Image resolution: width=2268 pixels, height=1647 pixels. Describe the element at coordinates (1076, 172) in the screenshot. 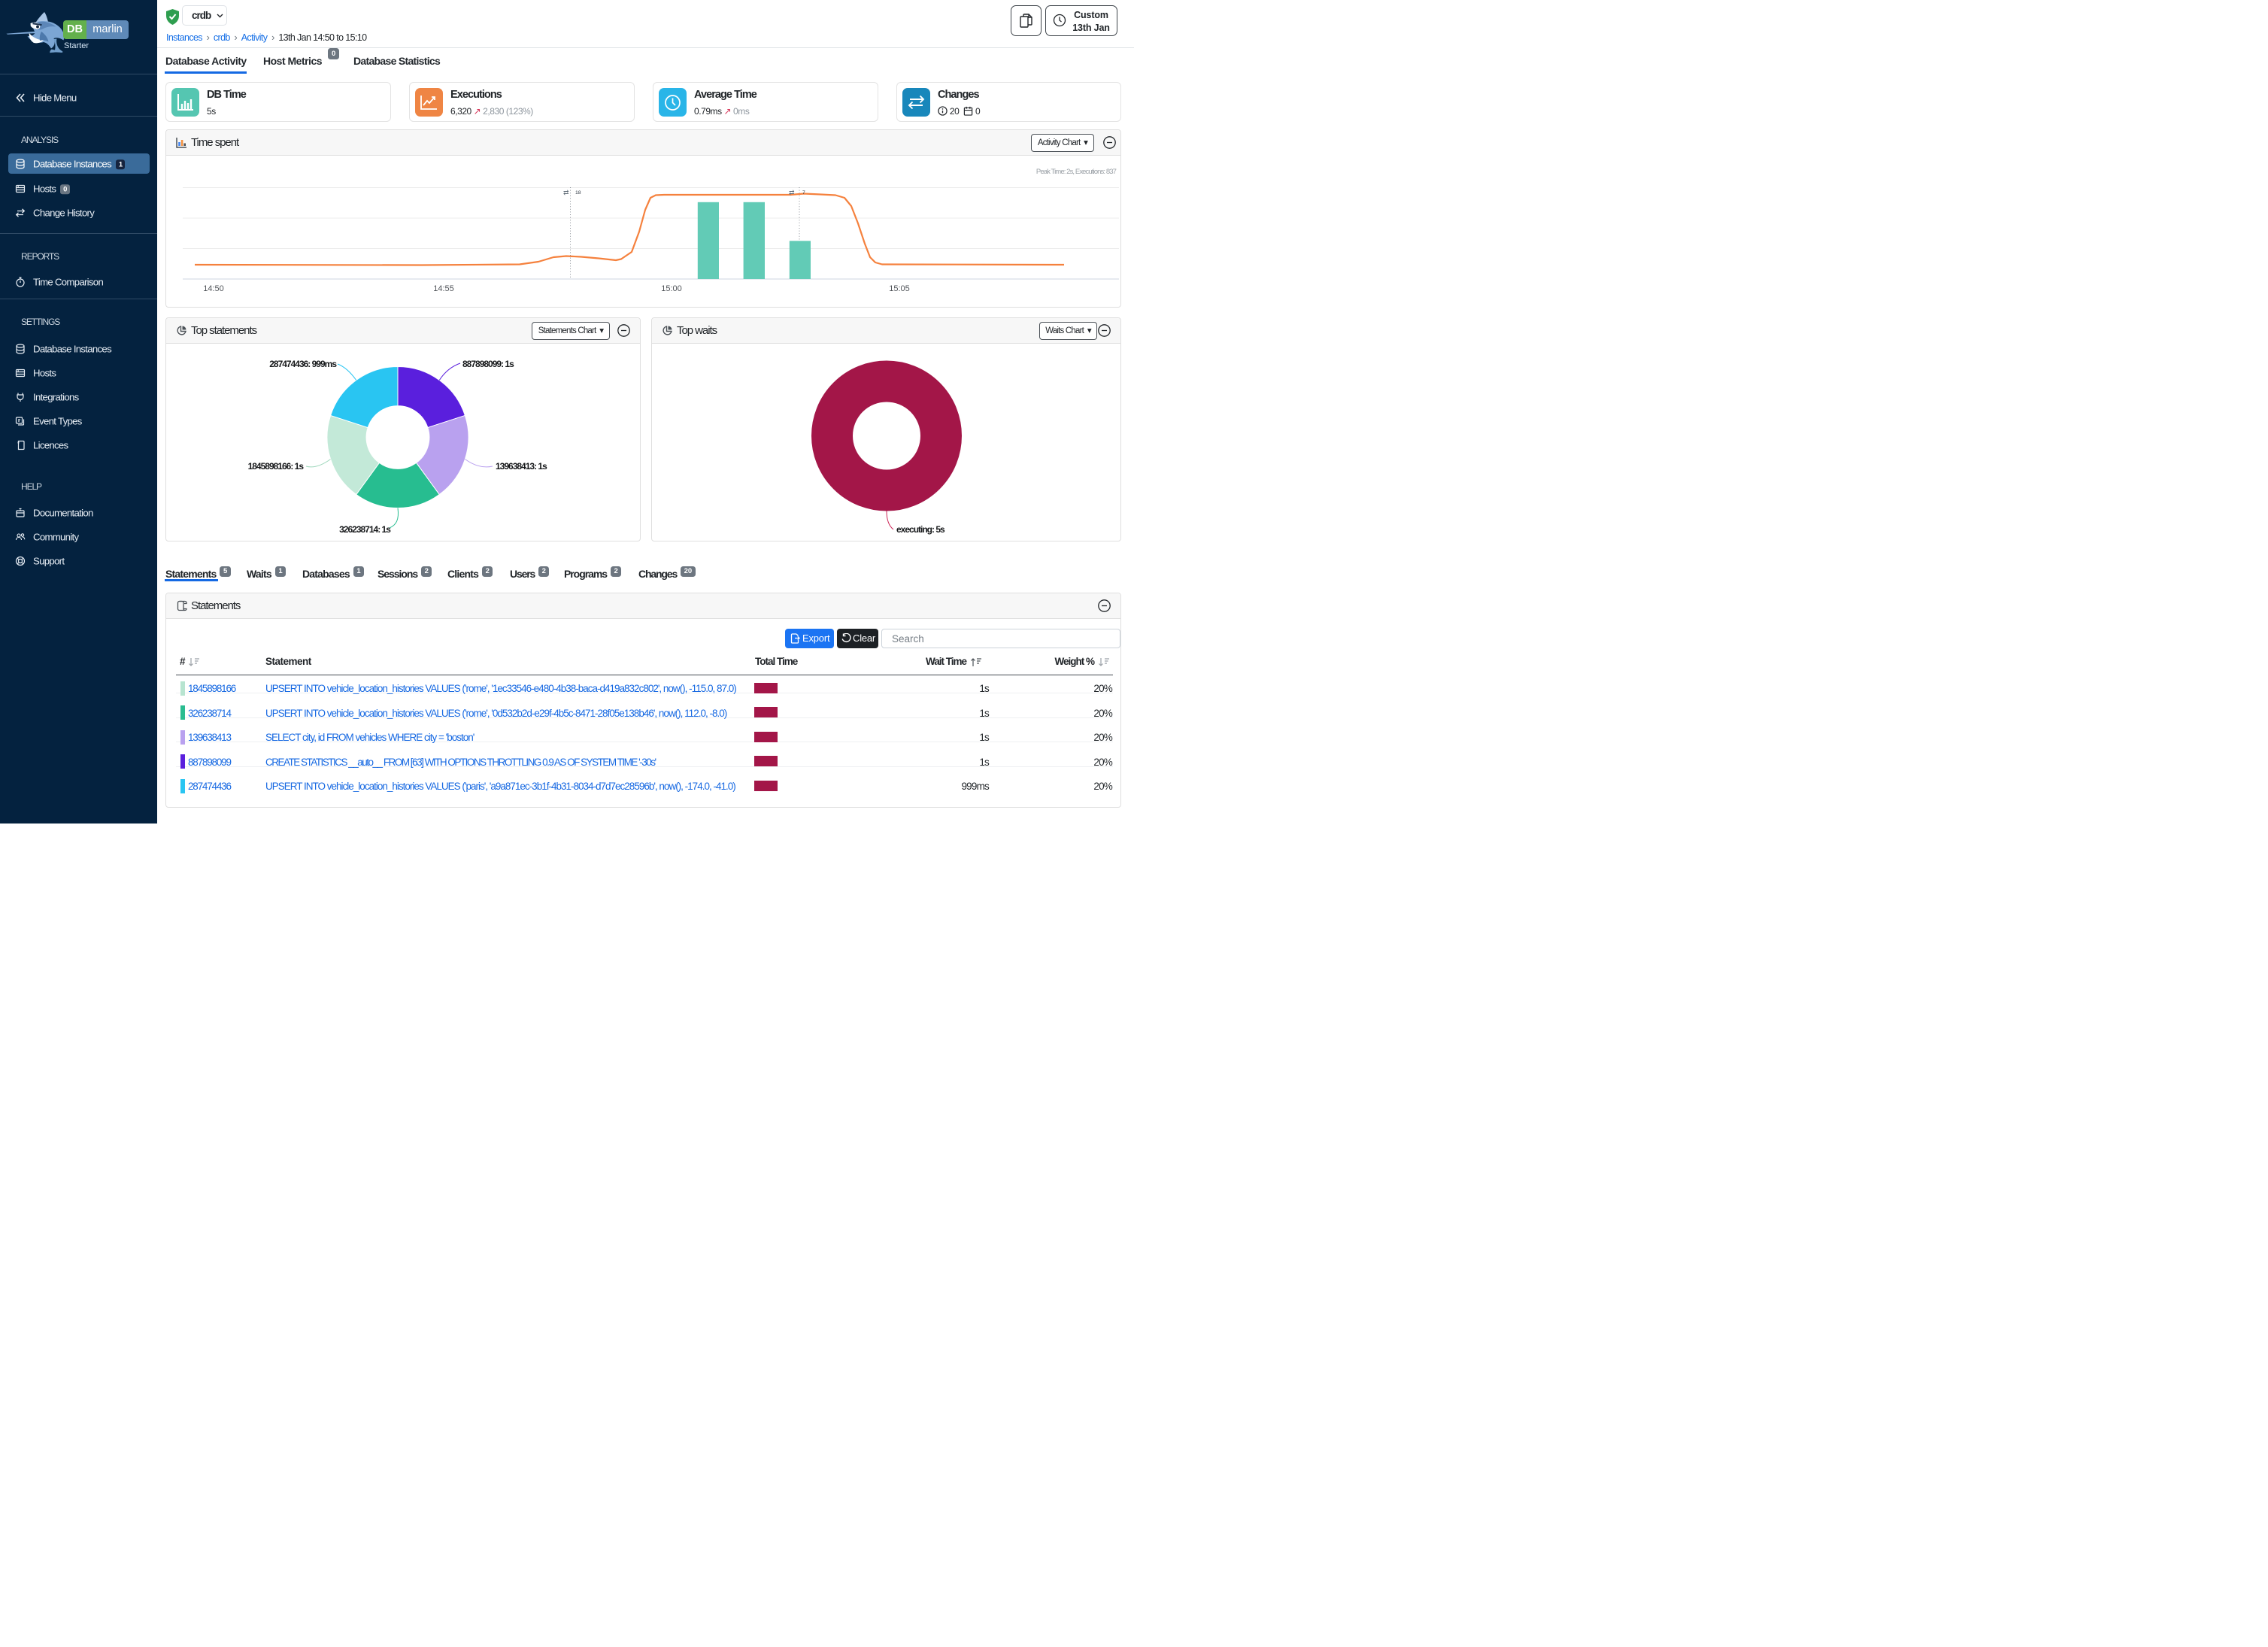

I see `svg-text: Peak Time: 2s, Executions: 837` at that location.